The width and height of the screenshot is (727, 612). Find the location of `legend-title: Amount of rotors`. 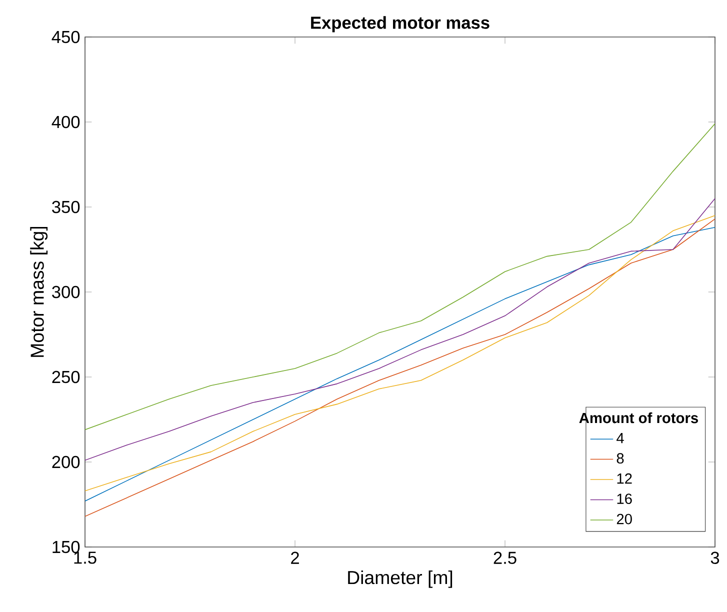

legend-title: Amount of rotors is located at coordinates (638, 418).